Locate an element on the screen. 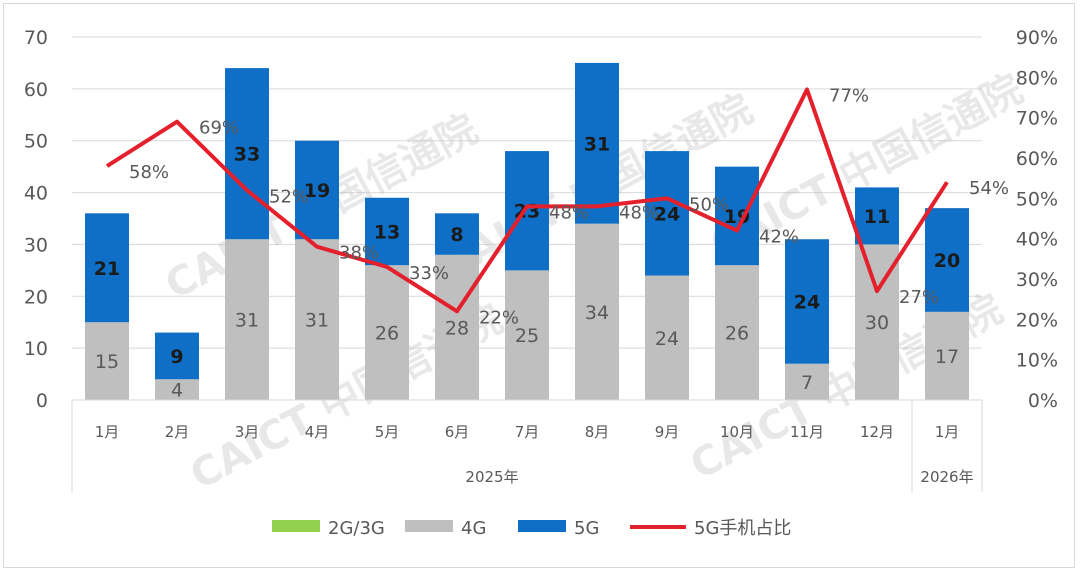 The width and height of the screenshot is (1080, 573). label-5g: 31 is located at coordinates (597, 144).